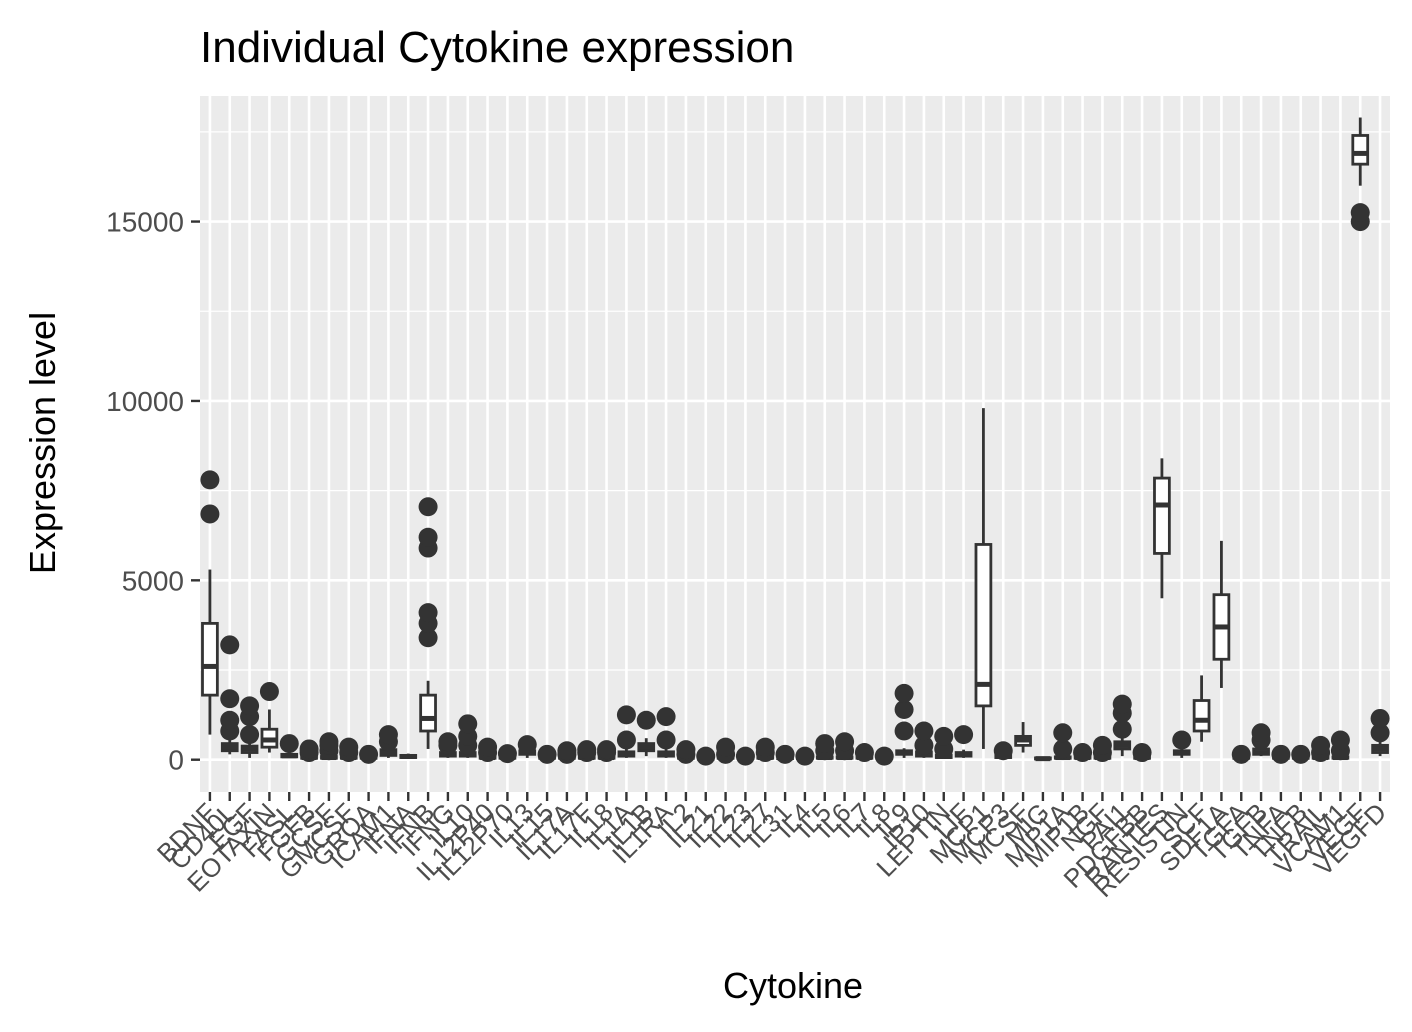 The height and width of the screenshot is (1032, 1412). I want to click on box-mip1b, so click(1083, 753).